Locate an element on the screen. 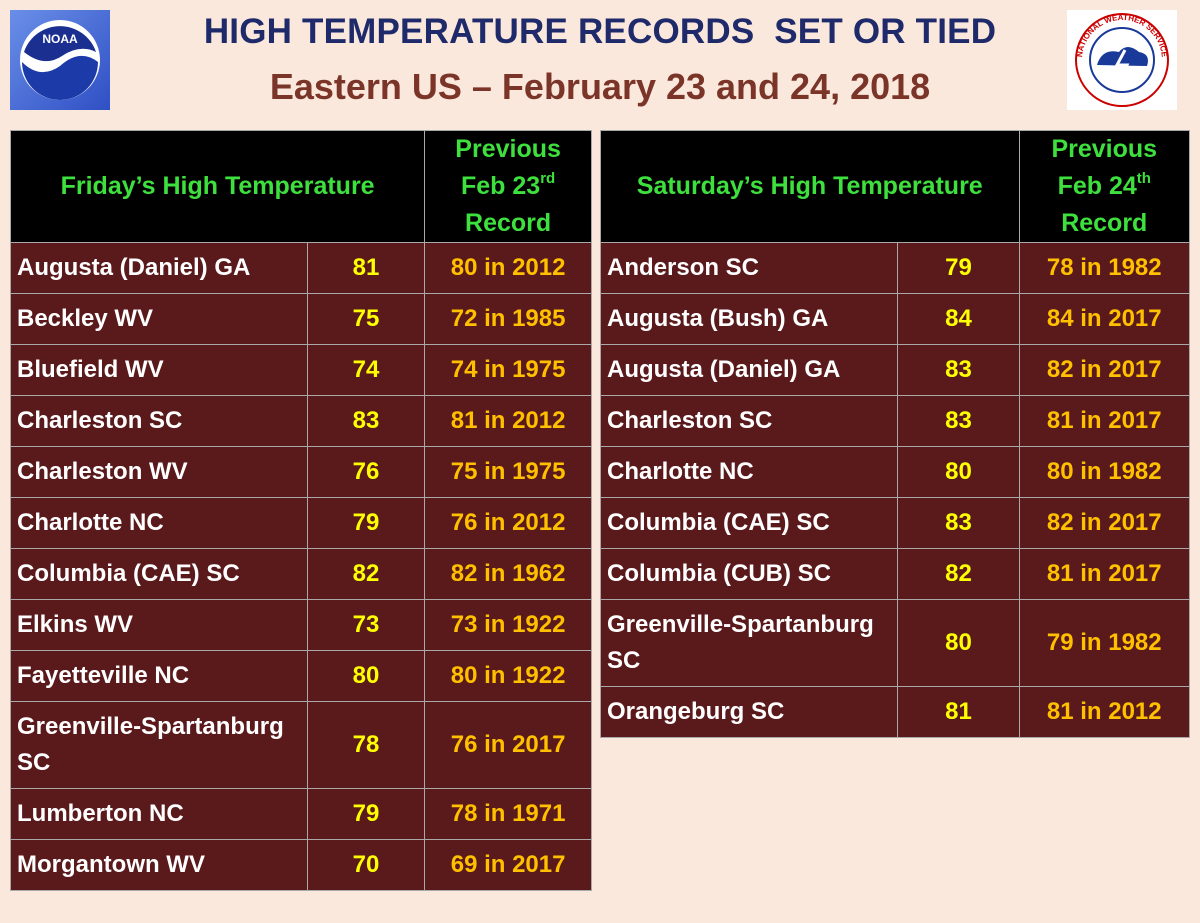 The height and width of the screenshot is (923, 1200). city: Morgantown WV is located at coordinates (159, 865).